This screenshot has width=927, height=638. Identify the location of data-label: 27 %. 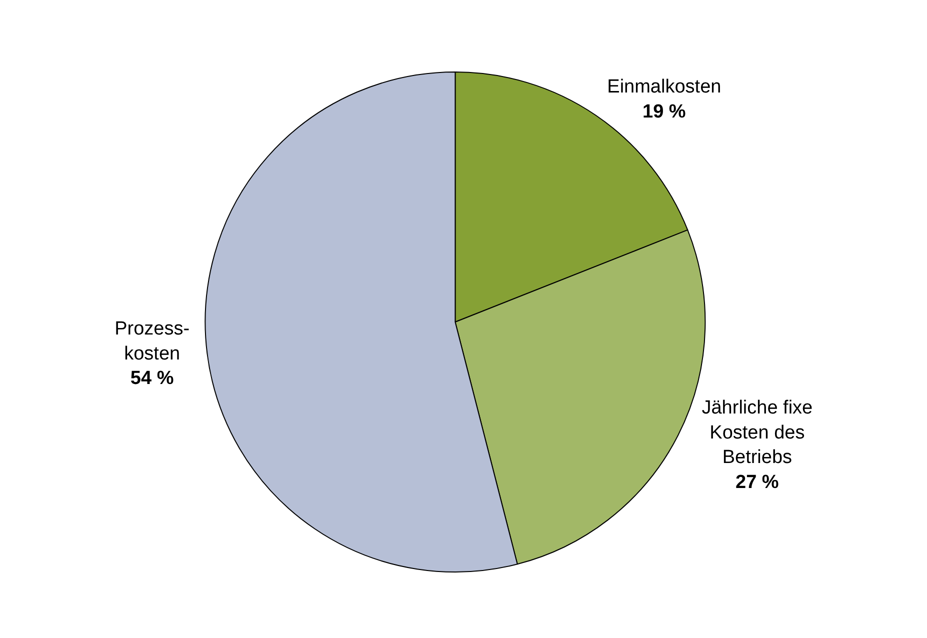
(757, 482).